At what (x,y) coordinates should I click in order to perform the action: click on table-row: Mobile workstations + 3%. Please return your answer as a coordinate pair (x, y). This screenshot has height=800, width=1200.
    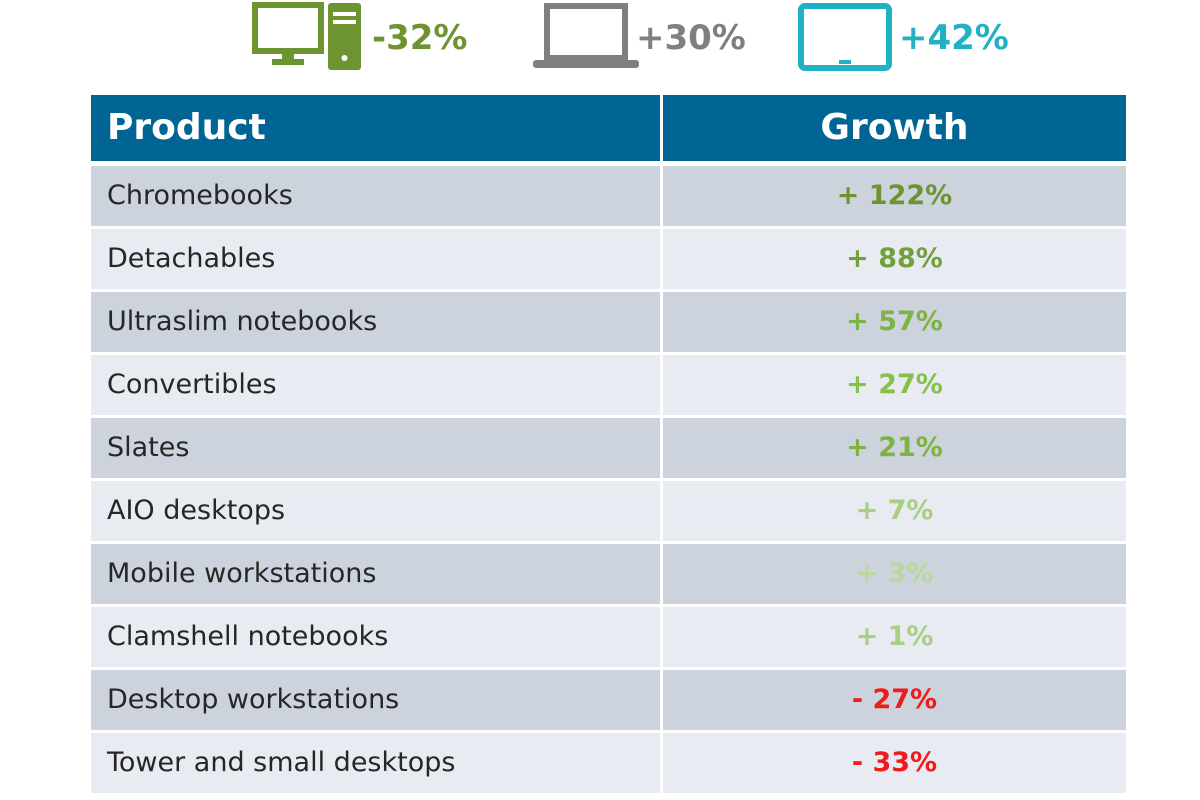
    Looking at the image, I should click on (608, 575).